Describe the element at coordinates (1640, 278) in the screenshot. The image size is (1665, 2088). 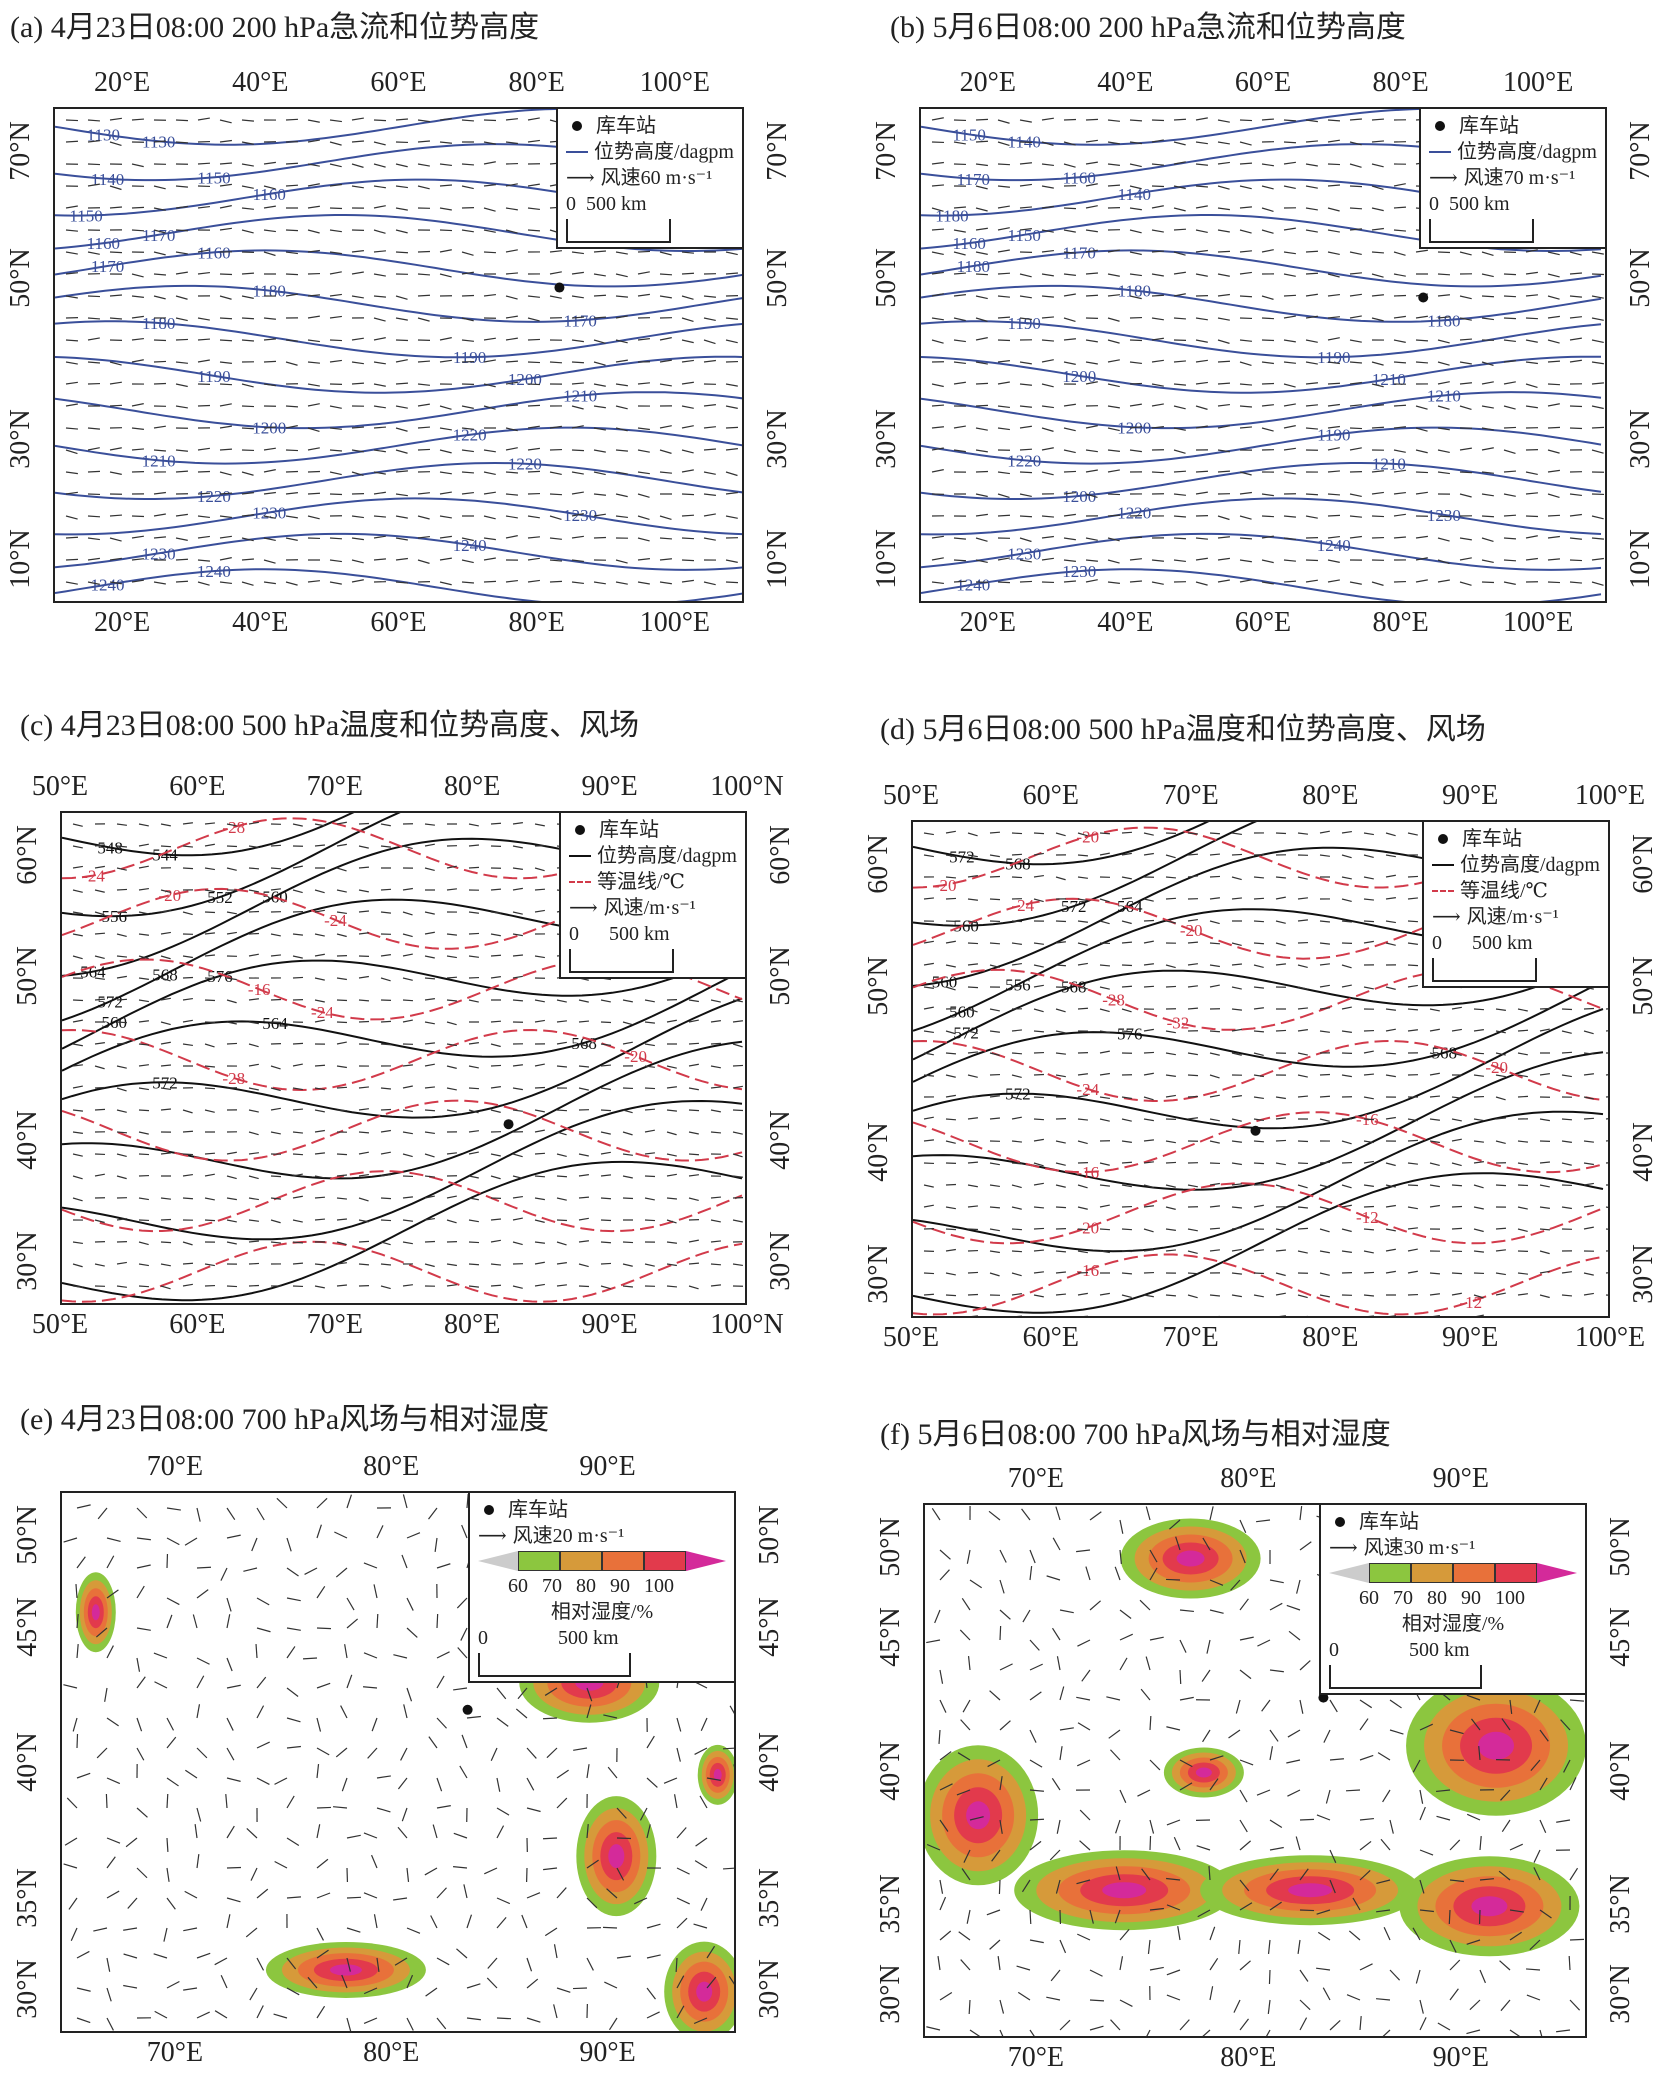
I see `lat-tick-right: 50°N` at that location.